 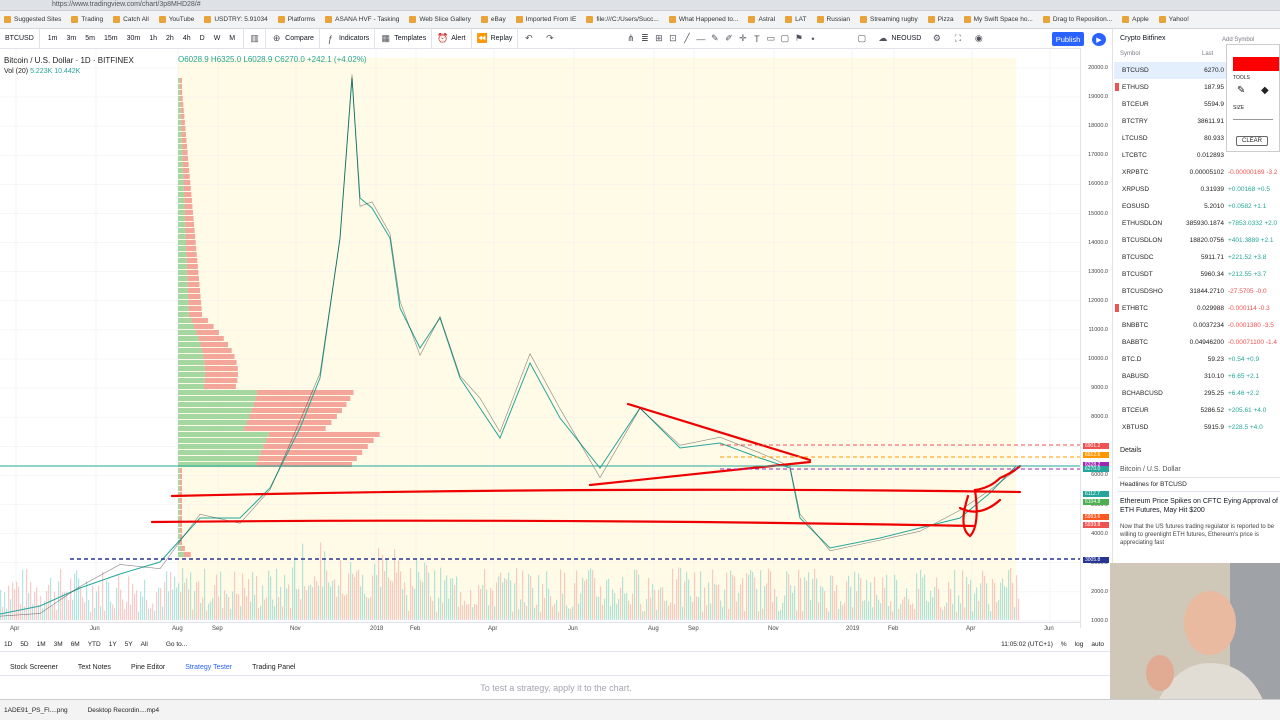 I want to click on trendline-icon: ╱, so click(x=687, y=38).